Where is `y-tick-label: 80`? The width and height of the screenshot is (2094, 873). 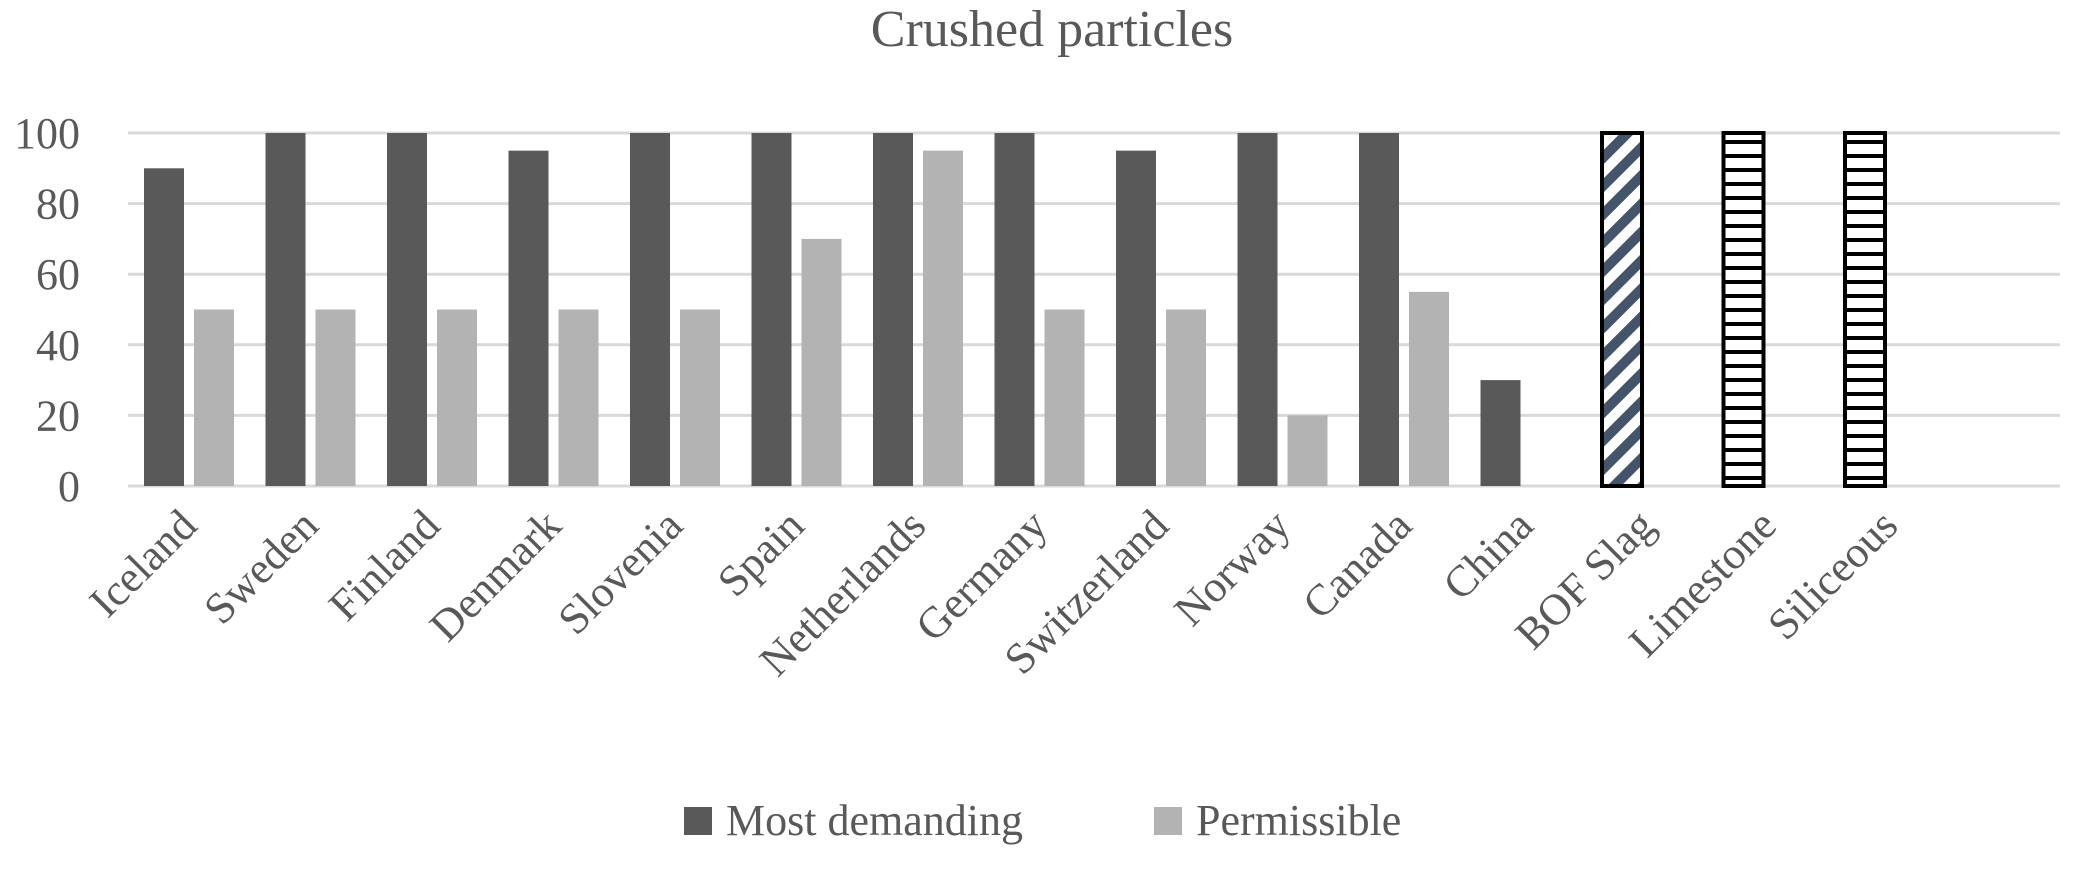 y-tick-label: 80 is located at coordinates (58, 204).